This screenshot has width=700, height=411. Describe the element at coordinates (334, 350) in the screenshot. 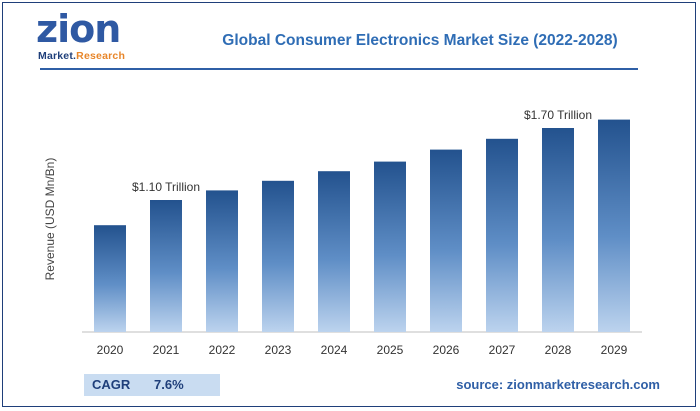

I see `x-tick-label-2024: 2024` at that location.